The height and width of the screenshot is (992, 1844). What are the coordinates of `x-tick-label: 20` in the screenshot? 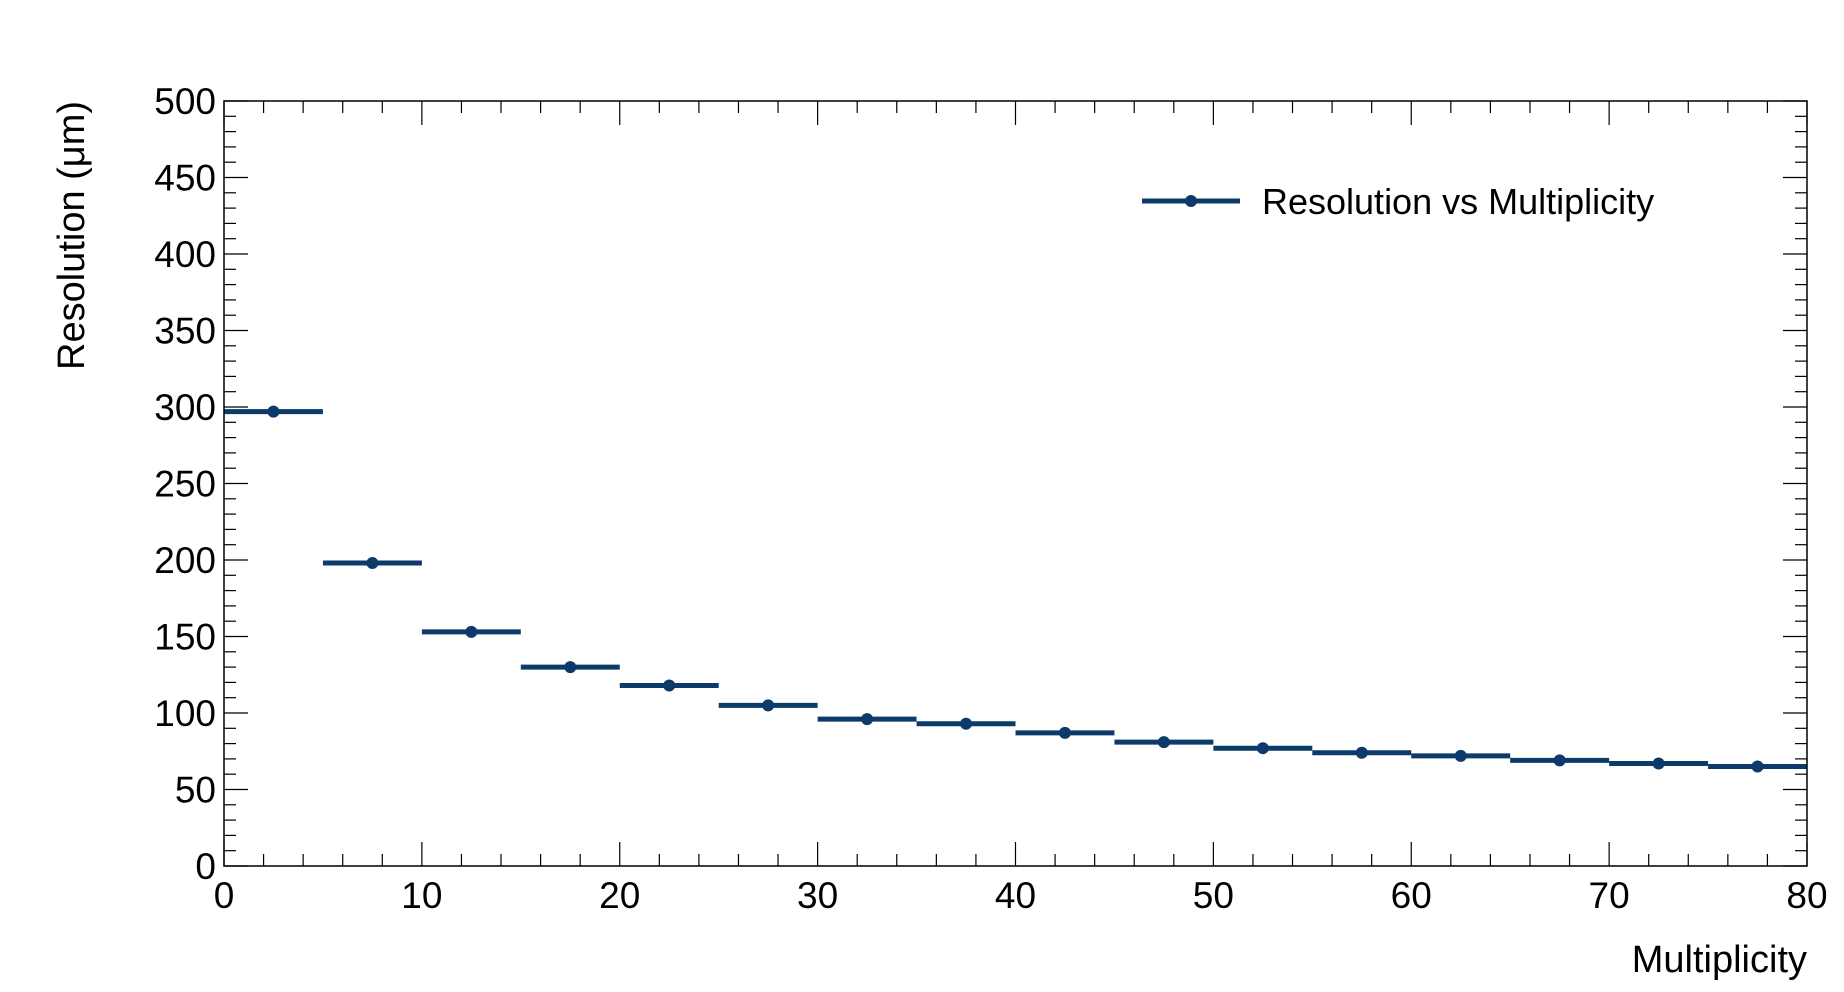 It's located at (619, 895).